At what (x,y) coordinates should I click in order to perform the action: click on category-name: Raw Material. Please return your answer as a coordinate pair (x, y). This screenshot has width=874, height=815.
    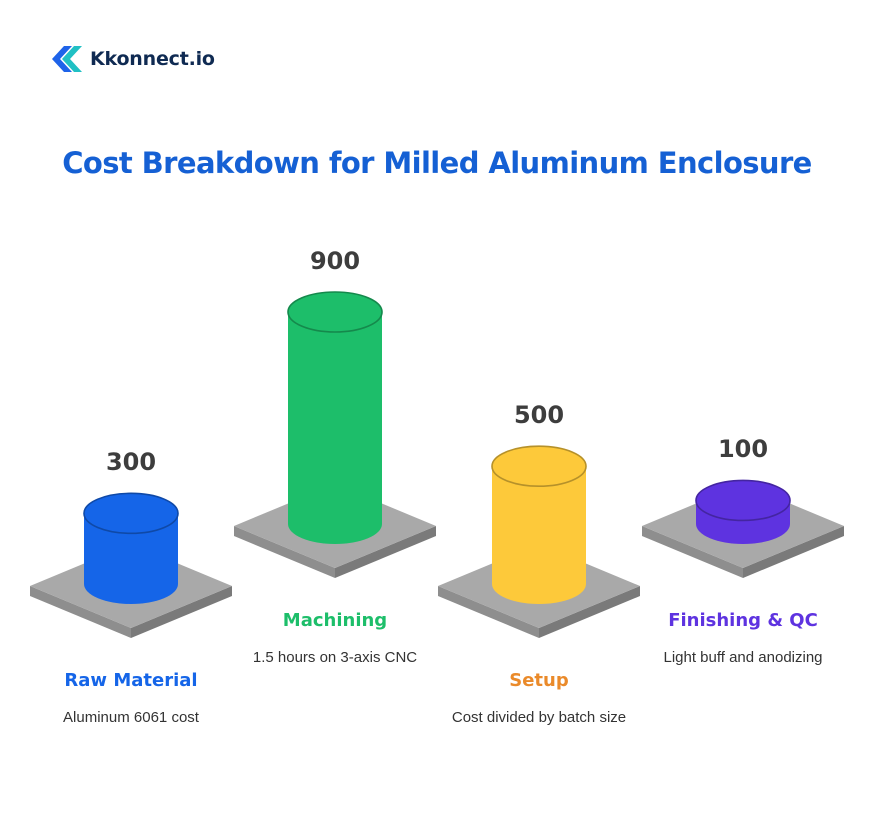
    Looking at the image, I should click on (131, 680).